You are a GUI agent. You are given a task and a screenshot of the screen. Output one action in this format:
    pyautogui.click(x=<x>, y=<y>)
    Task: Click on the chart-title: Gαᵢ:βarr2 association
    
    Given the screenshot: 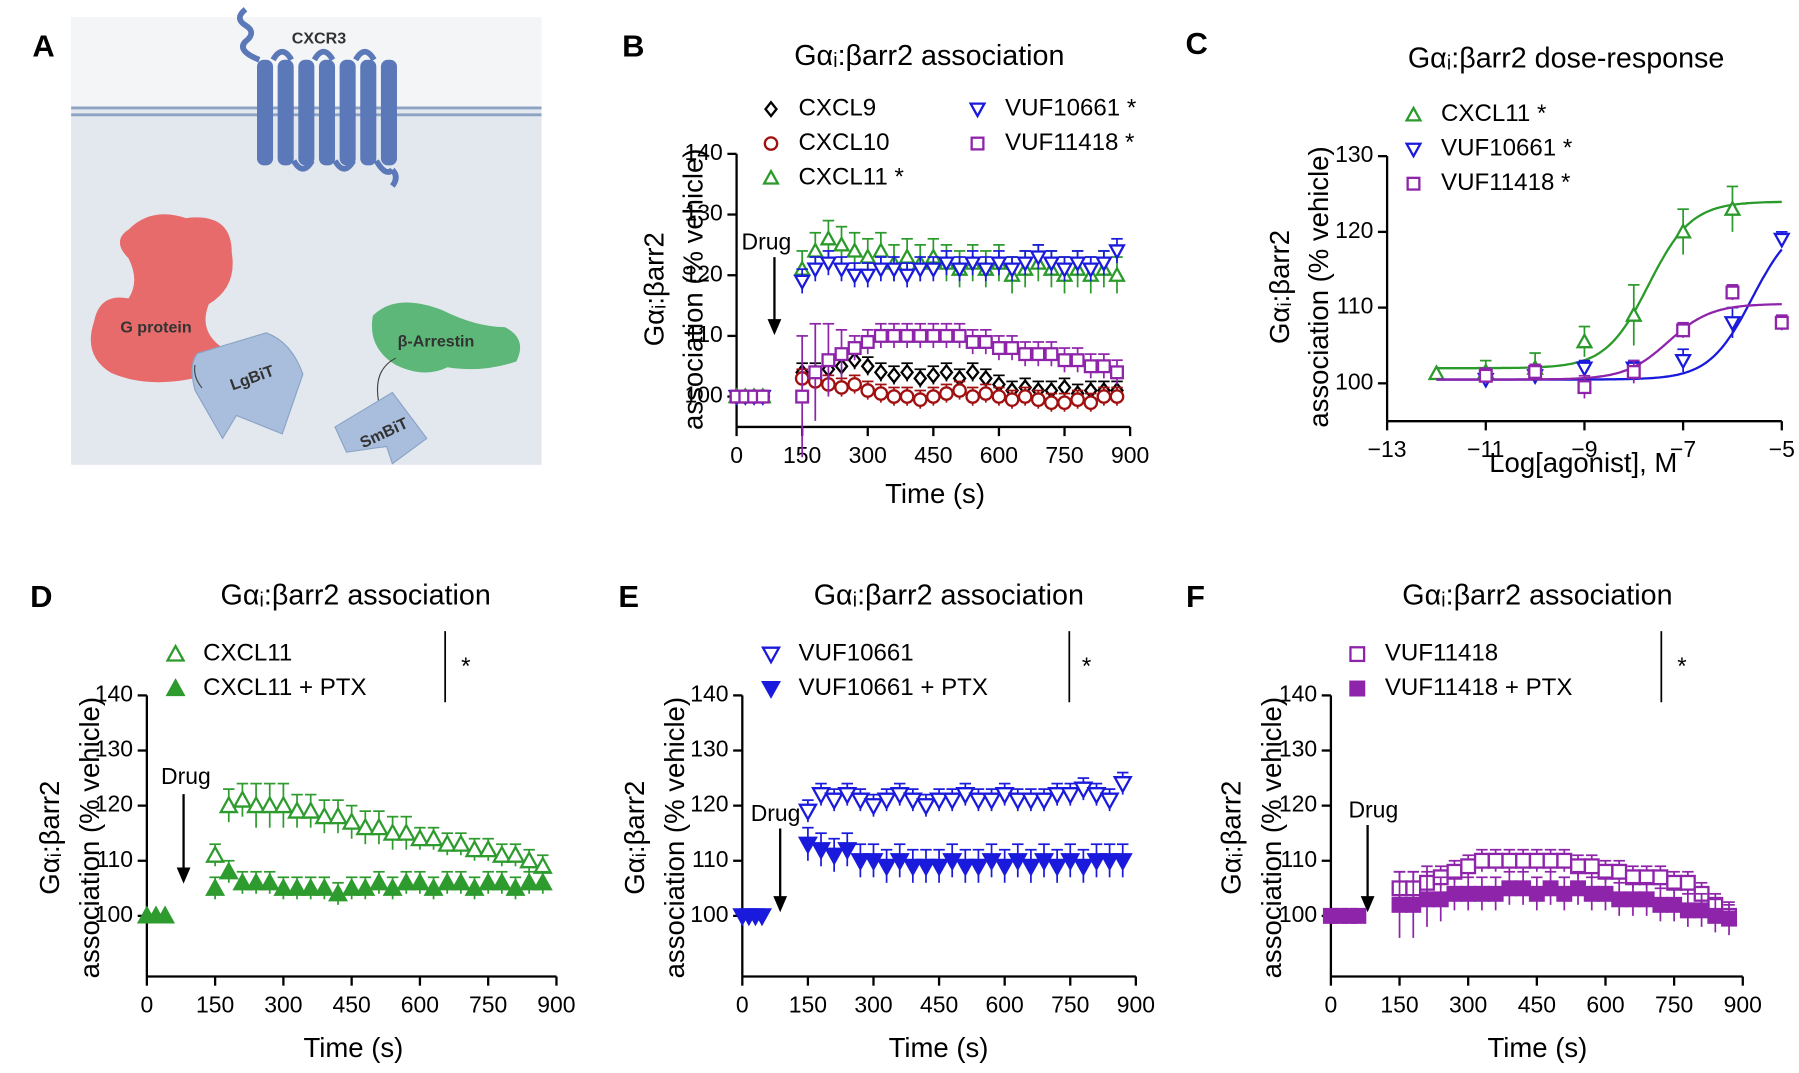 What is the action you would take?
    pyautogui.click(x=949, y=595)
    